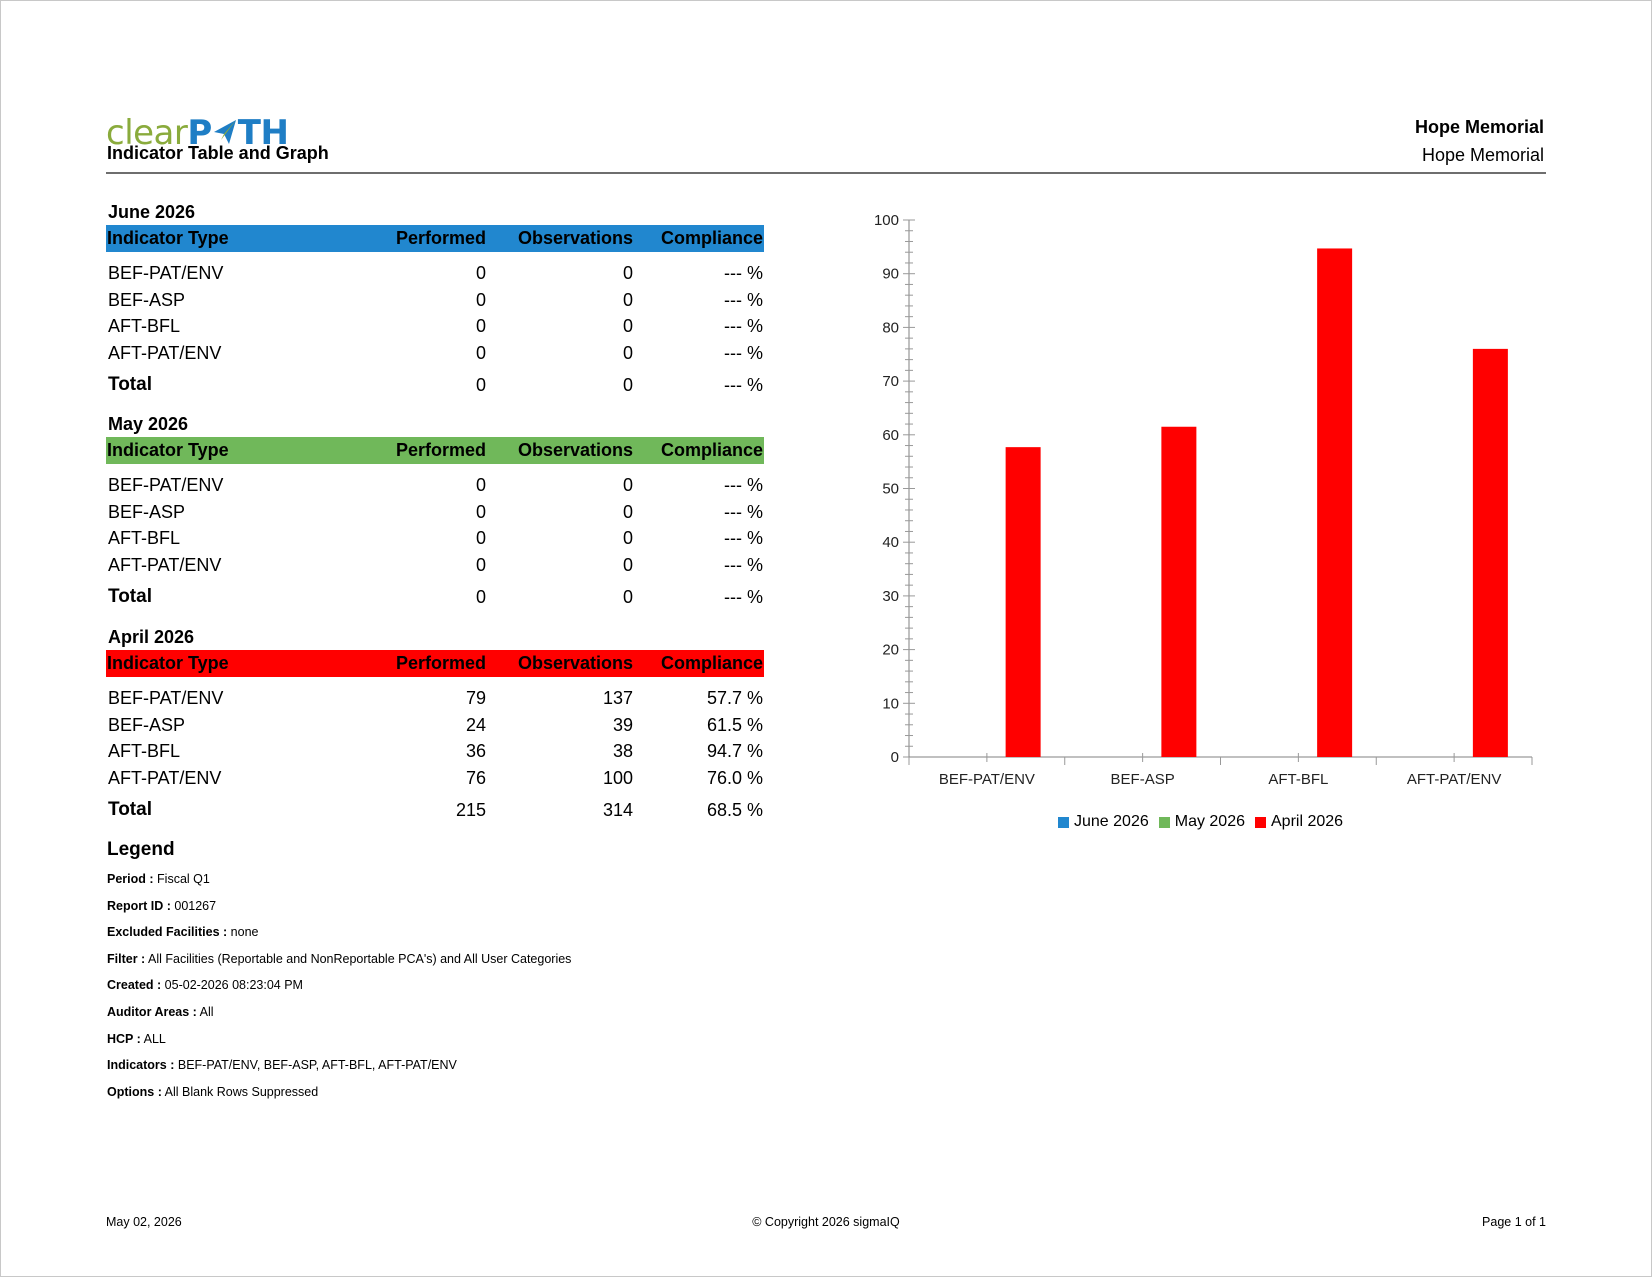 The image size is (1652, 1277). Describe the element at coordinates (1479, 127) in the screenshot. I see `facility-name-bold: Hope Memorial` at that location.